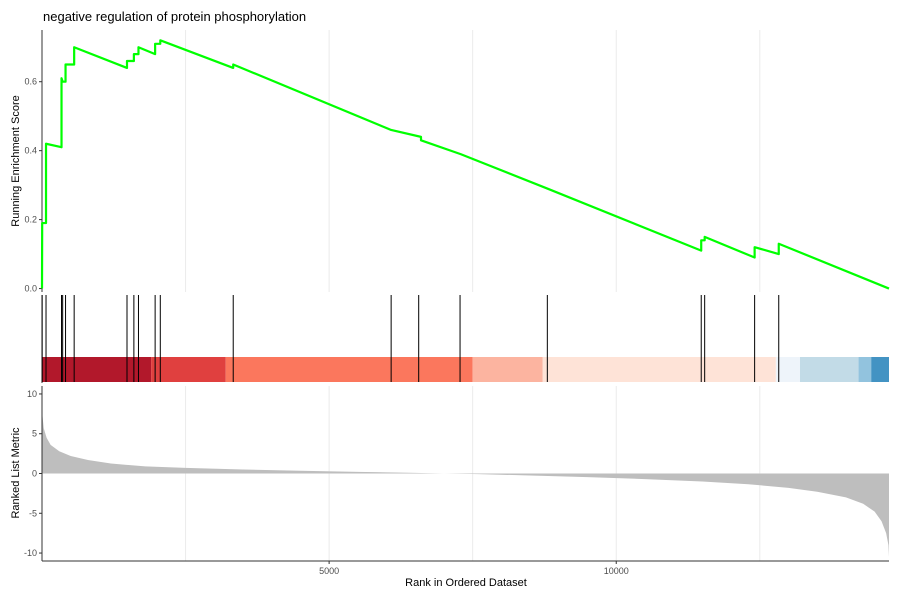  Describe the element at coordinates (30, 289) in the screenshot. I see `es-y-tick-label: 0.0` at that location.